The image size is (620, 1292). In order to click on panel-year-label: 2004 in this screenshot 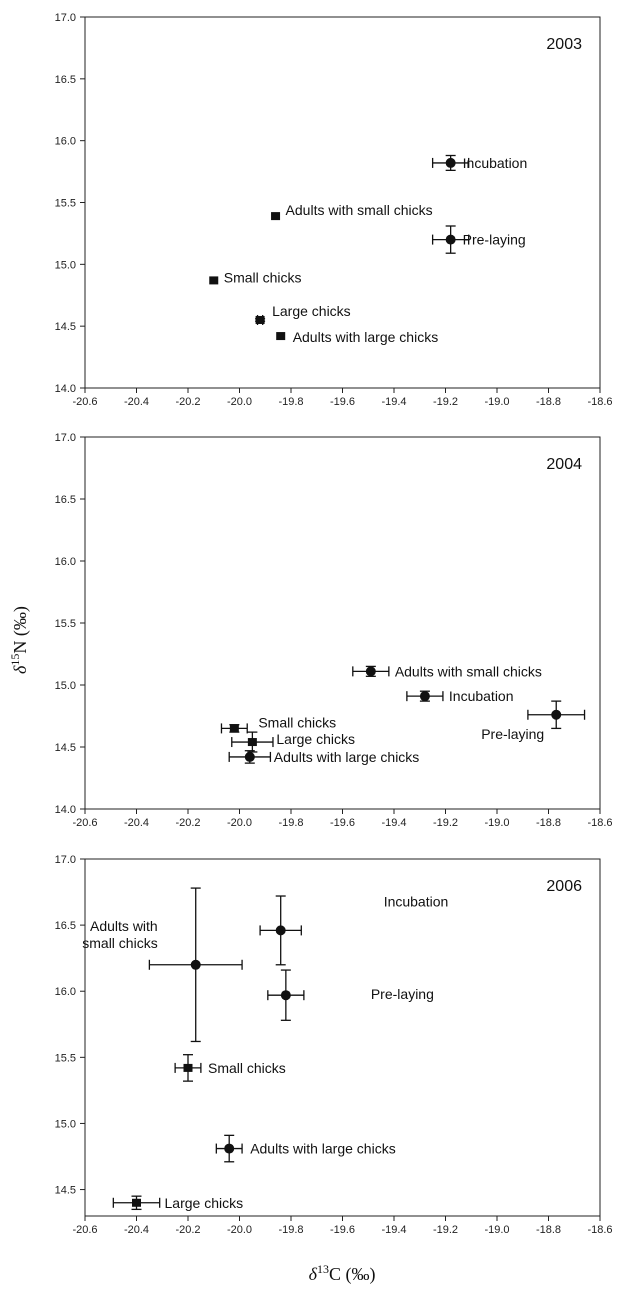, I will do `click(564, 464)`.